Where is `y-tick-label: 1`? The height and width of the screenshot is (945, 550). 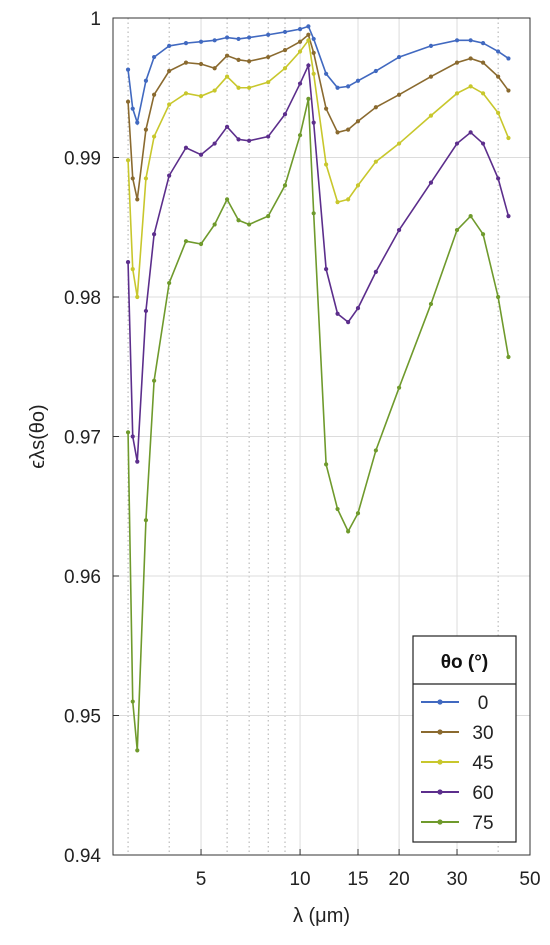
y-tick-label: 1 is located at coordinates (95, 19).